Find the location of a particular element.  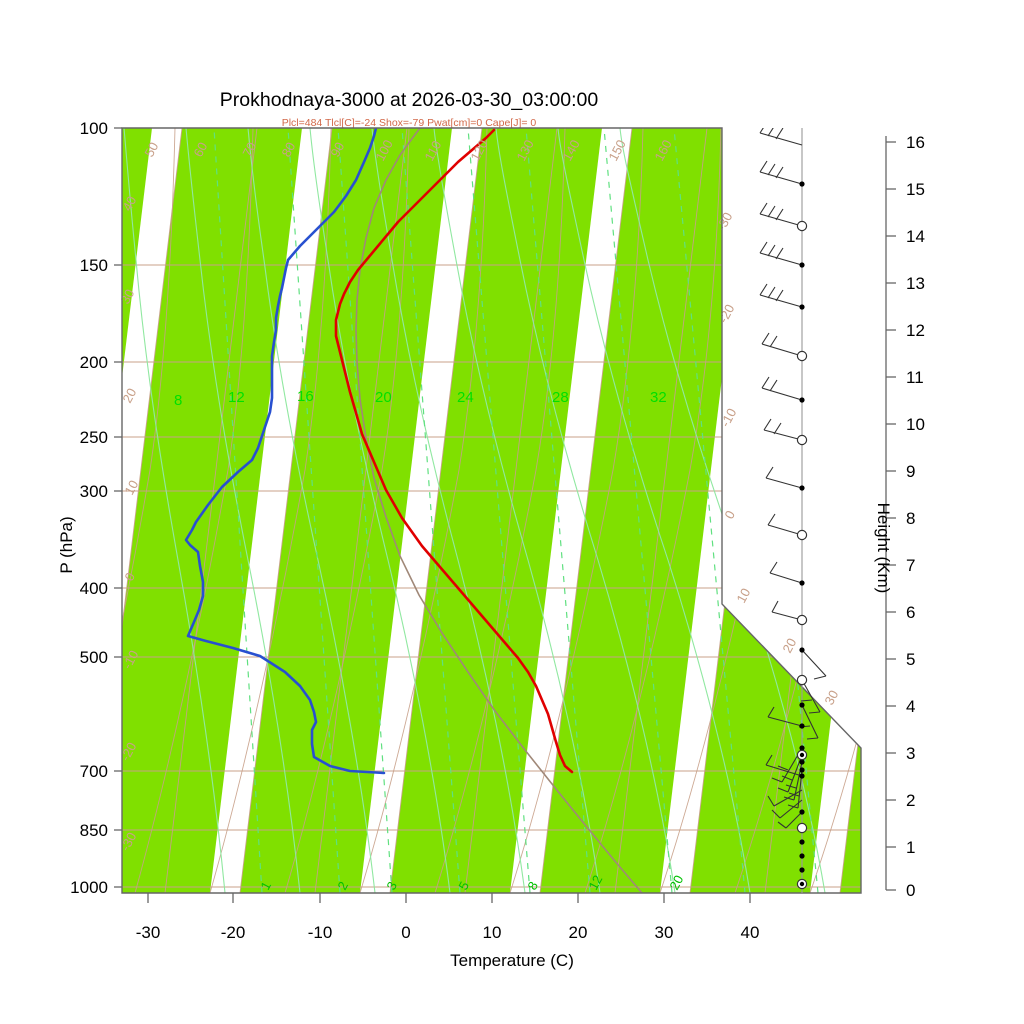

barb-11km is located at coordinates (782, 344).